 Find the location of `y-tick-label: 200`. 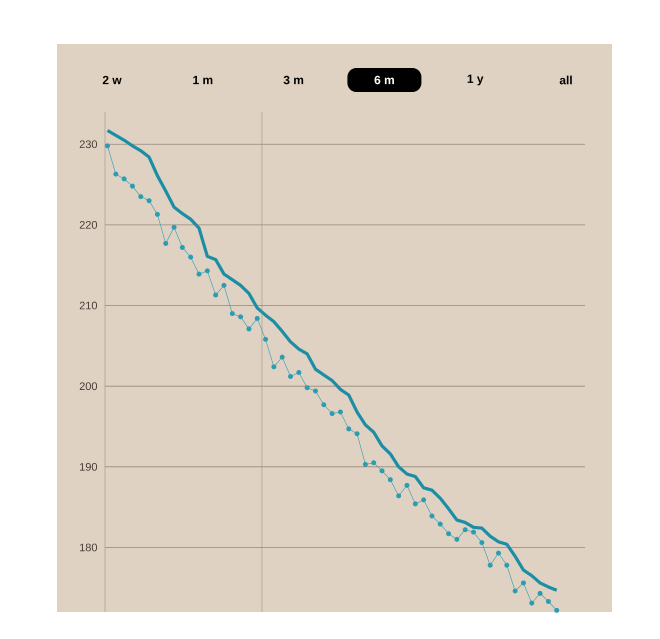

y-tick-label: 200 is located at coordinates (89, 386).